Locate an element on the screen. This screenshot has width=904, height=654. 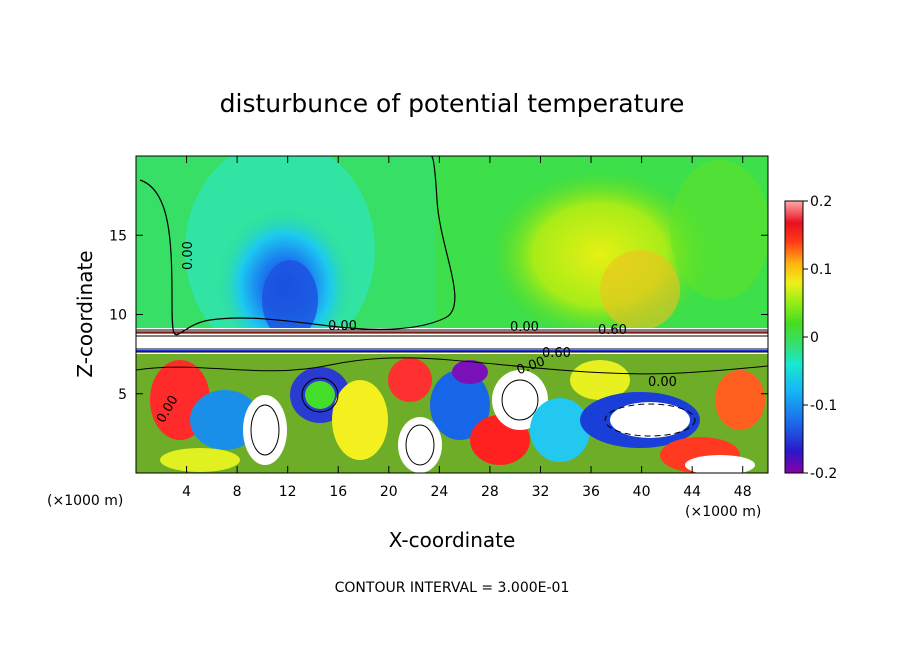
colorbar-tick-label: 0.1 is located at coordinates (821, 270).